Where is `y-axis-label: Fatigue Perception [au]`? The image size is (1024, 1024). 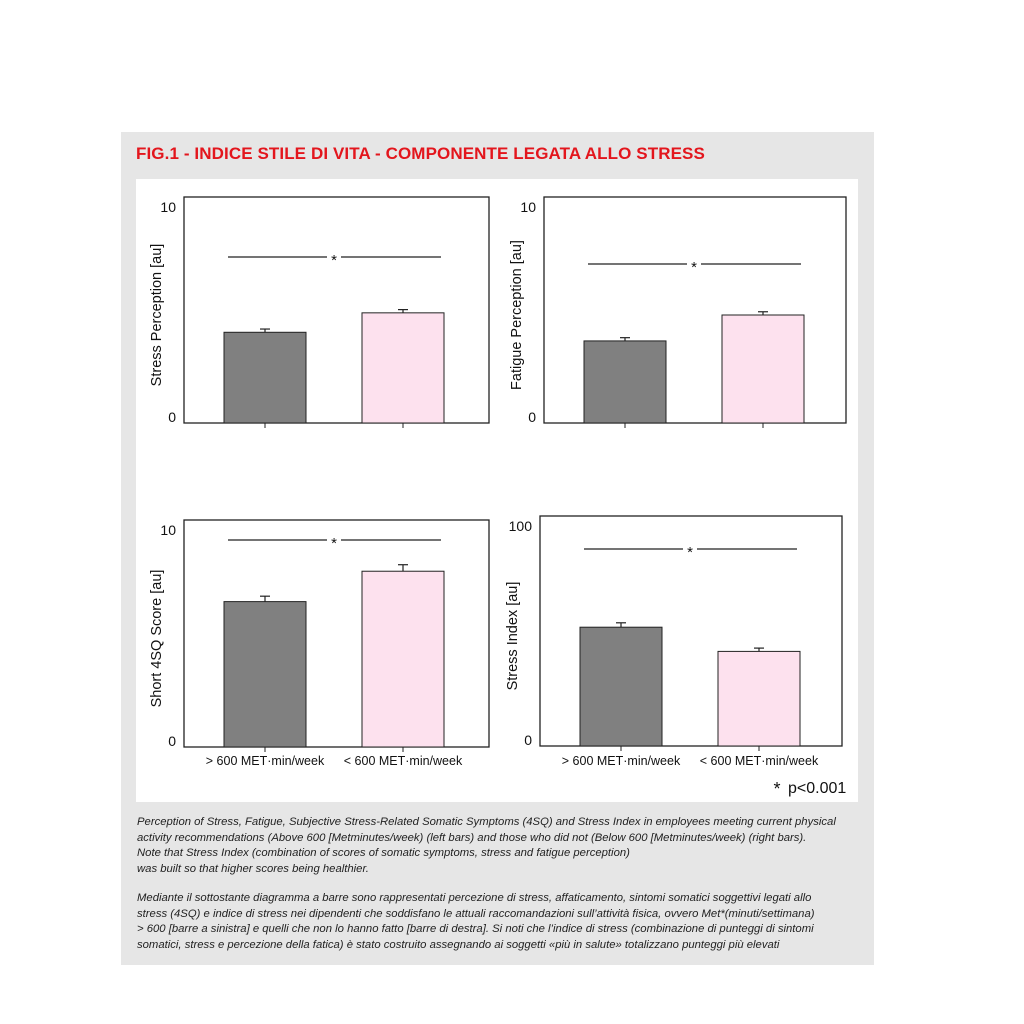
y-axis-label: Fatigue Perception [au] is located at coordinates (517, 315).